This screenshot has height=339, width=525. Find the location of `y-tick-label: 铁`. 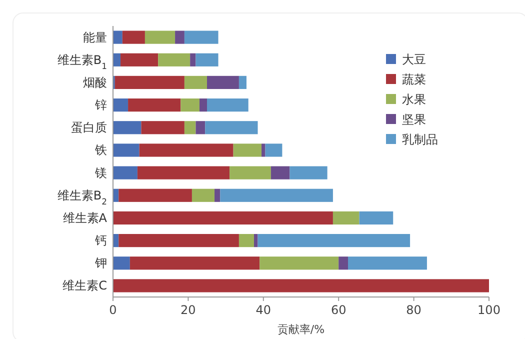

y-tick-label: 铁 is located at coordinates (100, 150).